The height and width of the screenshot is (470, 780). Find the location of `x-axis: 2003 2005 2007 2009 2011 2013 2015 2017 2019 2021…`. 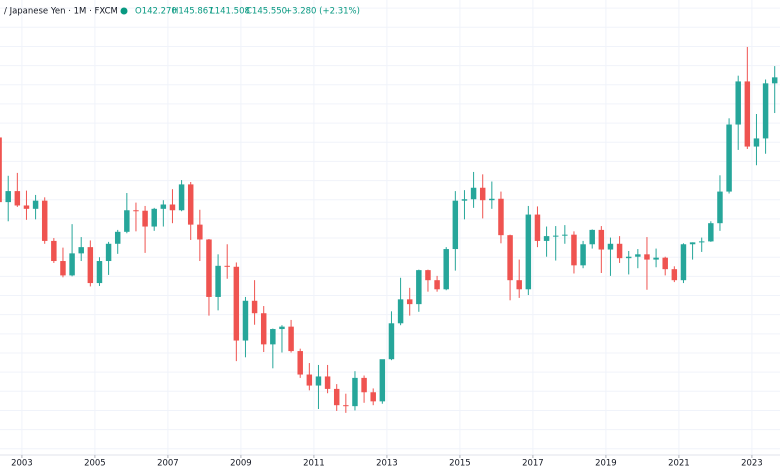

x-axis: 2003 2005 2007 2009 2011 2013 2015 2017 2019 2021… is located at coordinates (387, 462).